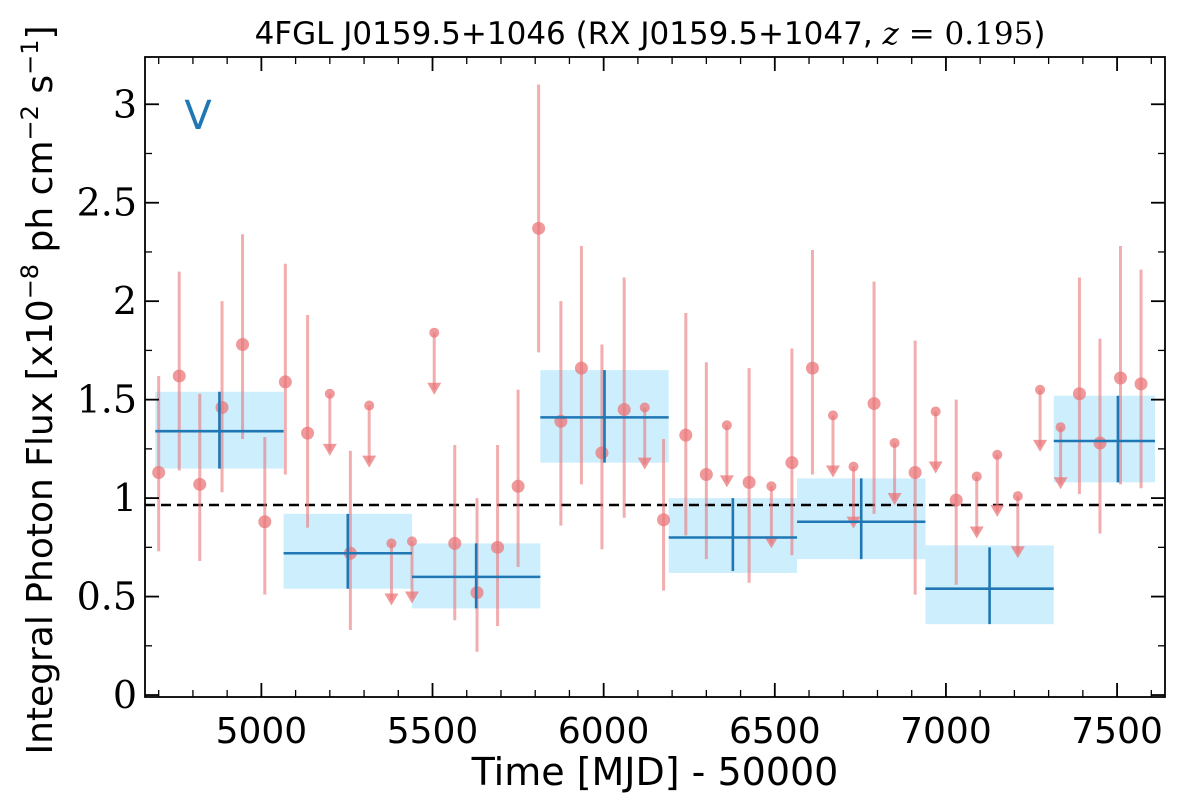 The width and height of the screenshot is (1200, 800). What do you see at coordinates (1039, 34) in the screenshot?
I see `chart-title-close: )` at bounding box center [1039, 34].